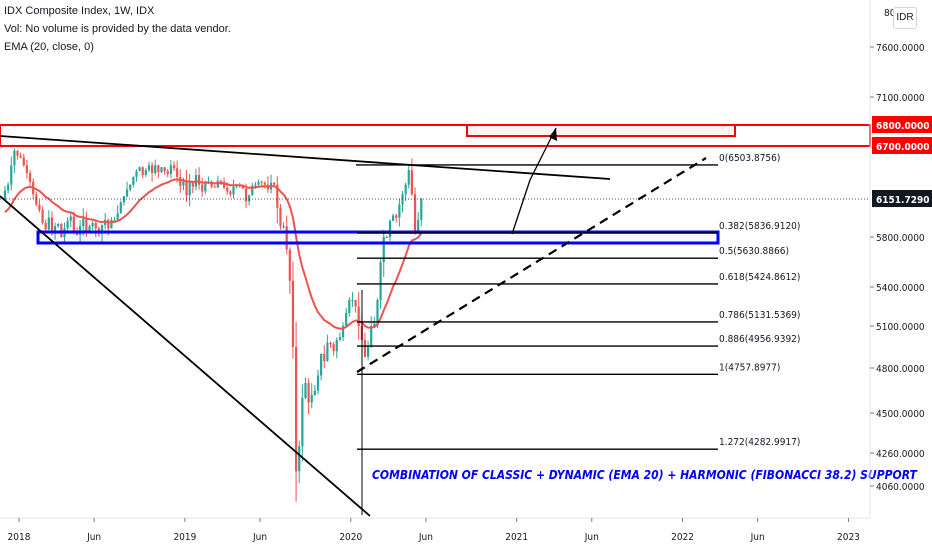 The image size is (932, 555). What do you see at coordinates (49, 47) in the screenshot?
I see `legend-ema: EMA (20, close, 0)` at bounding box center [49, 47].